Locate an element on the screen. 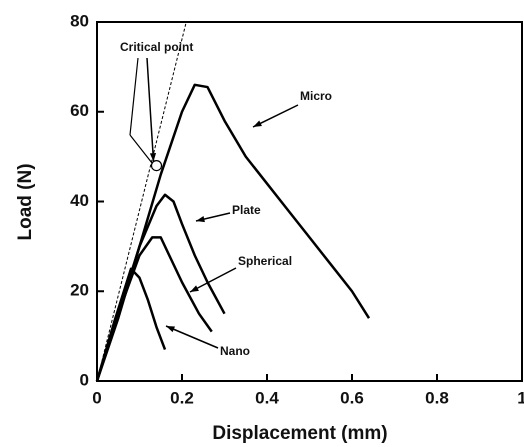 This screenshot has width=524, height=447. y-tick-label: 0 is located at coordinates (84, 379).